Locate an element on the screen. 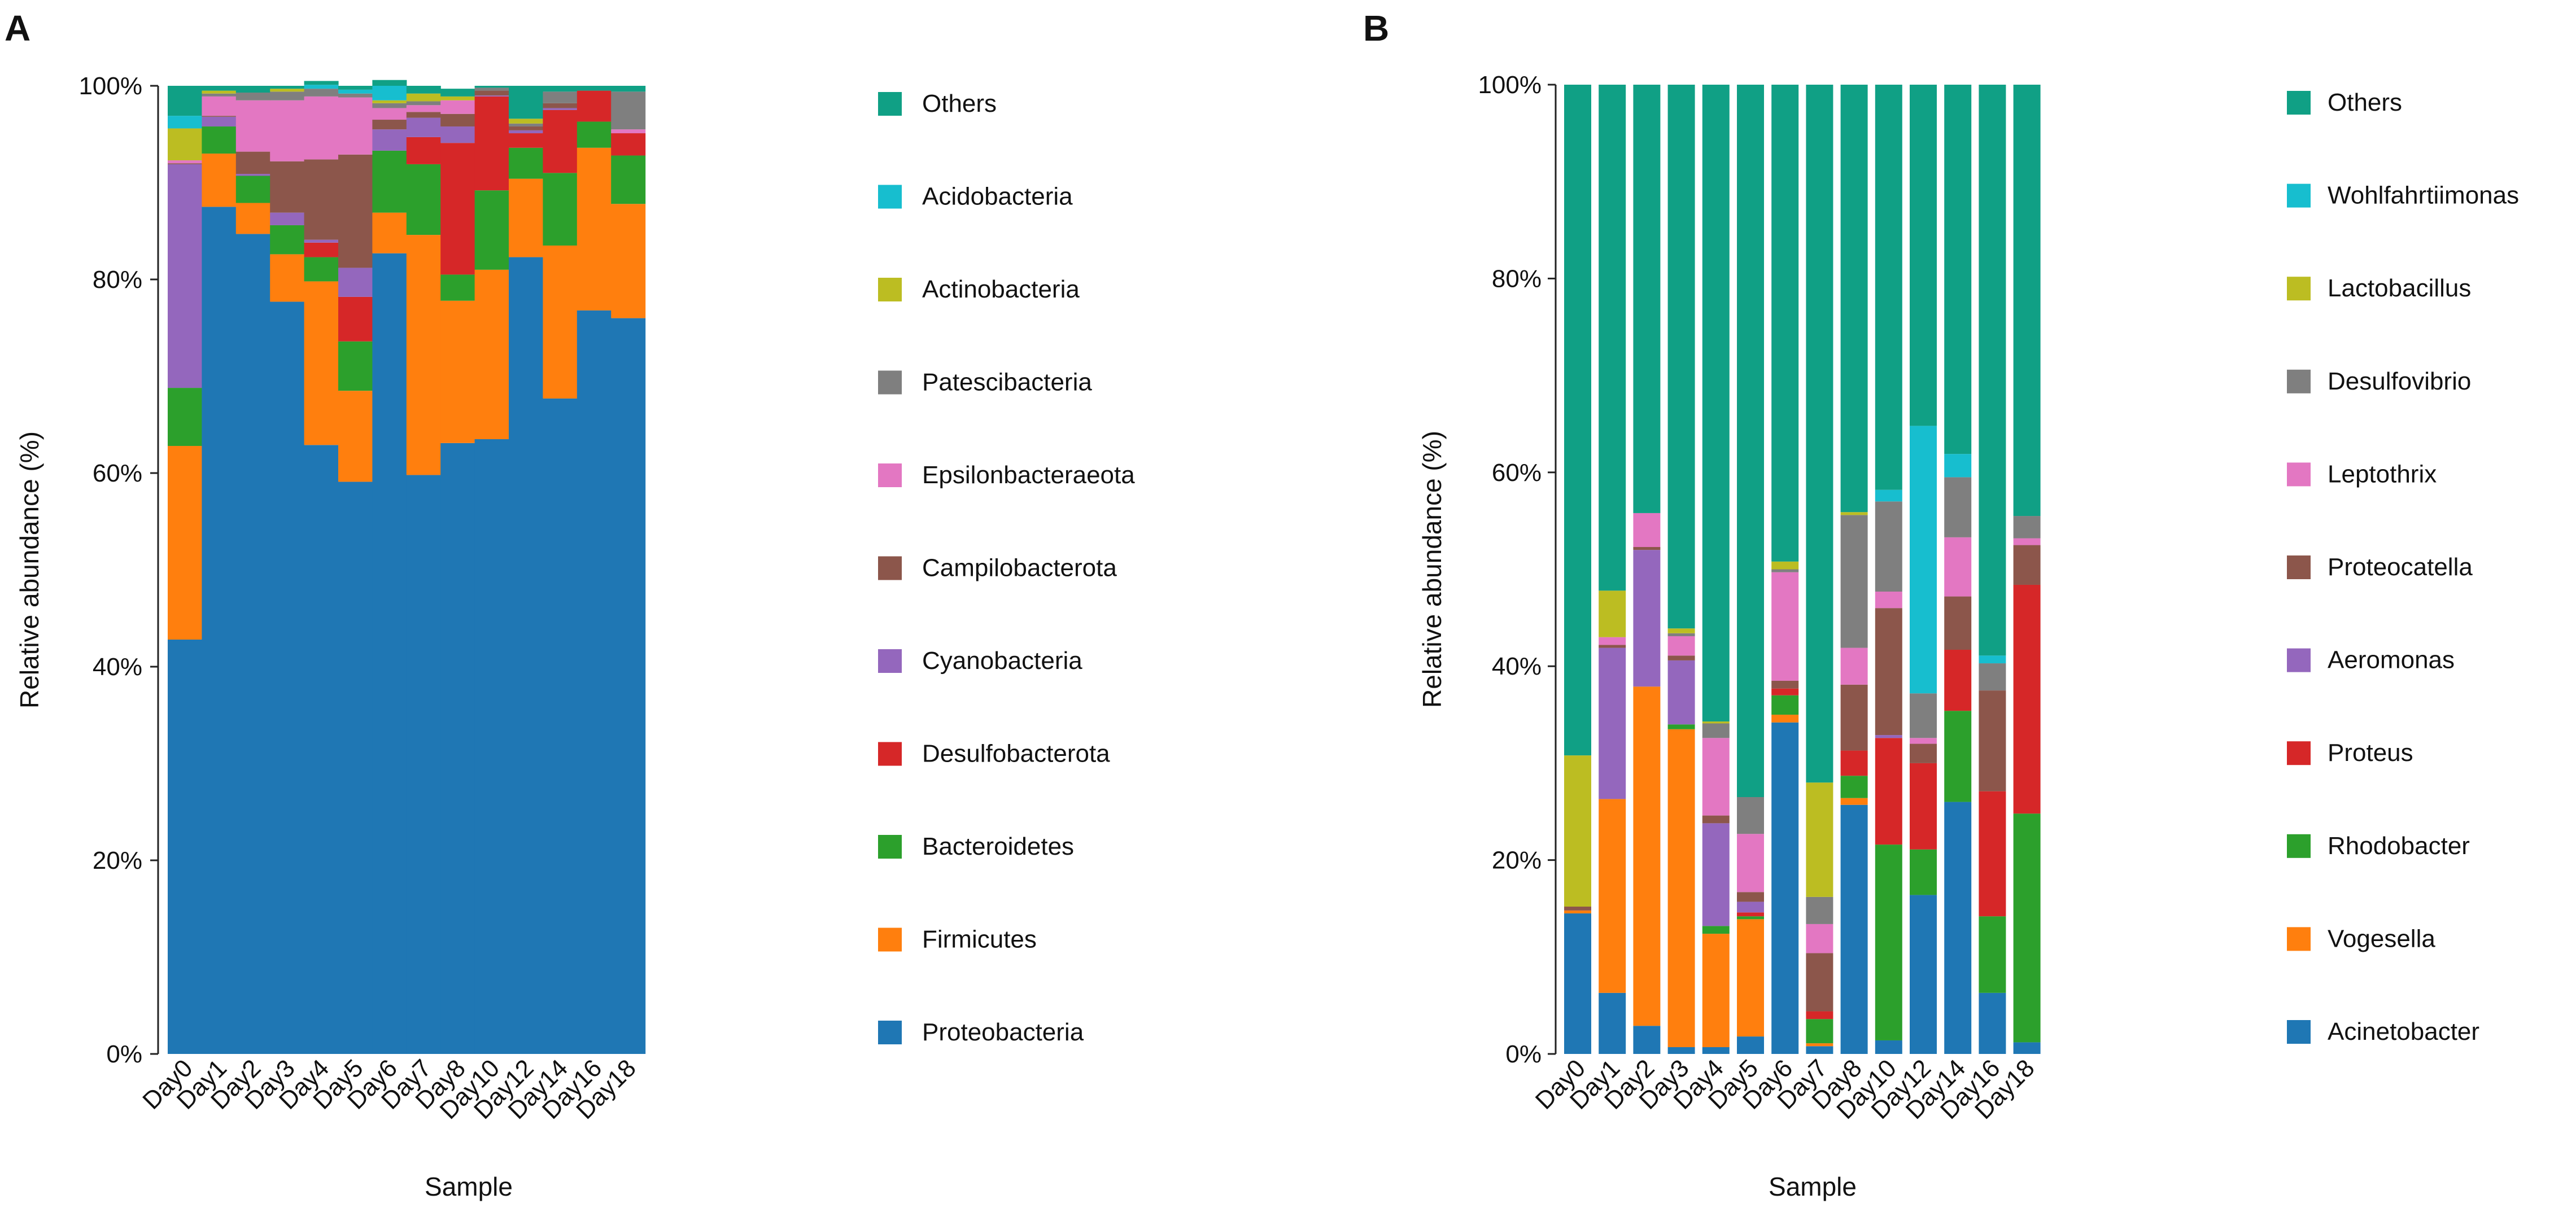 The width and height of the screenshot is (2576, 1212). bar-segment-day1-acinetobacter is located at coordinates (1613, 1023).